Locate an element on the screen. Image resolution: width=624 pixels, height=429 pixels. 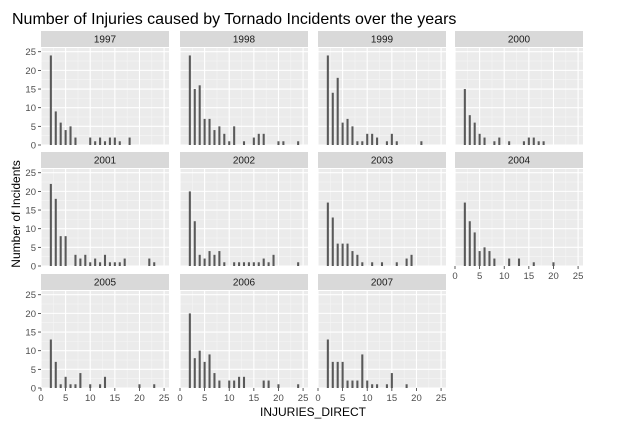
facet-strip-label: 1999 is located at coordinates (382, 40).